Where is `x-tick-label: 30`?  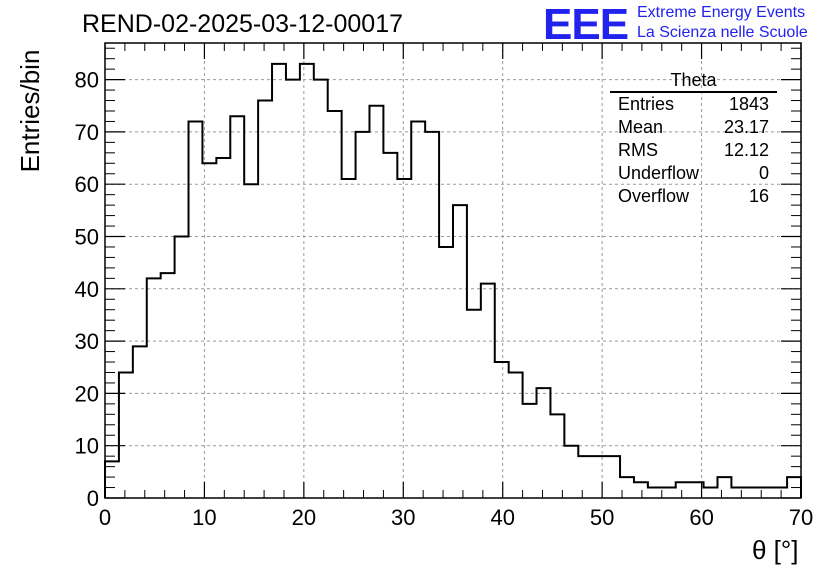 x-tick-label: 30 is located at coordinates (403, 517).